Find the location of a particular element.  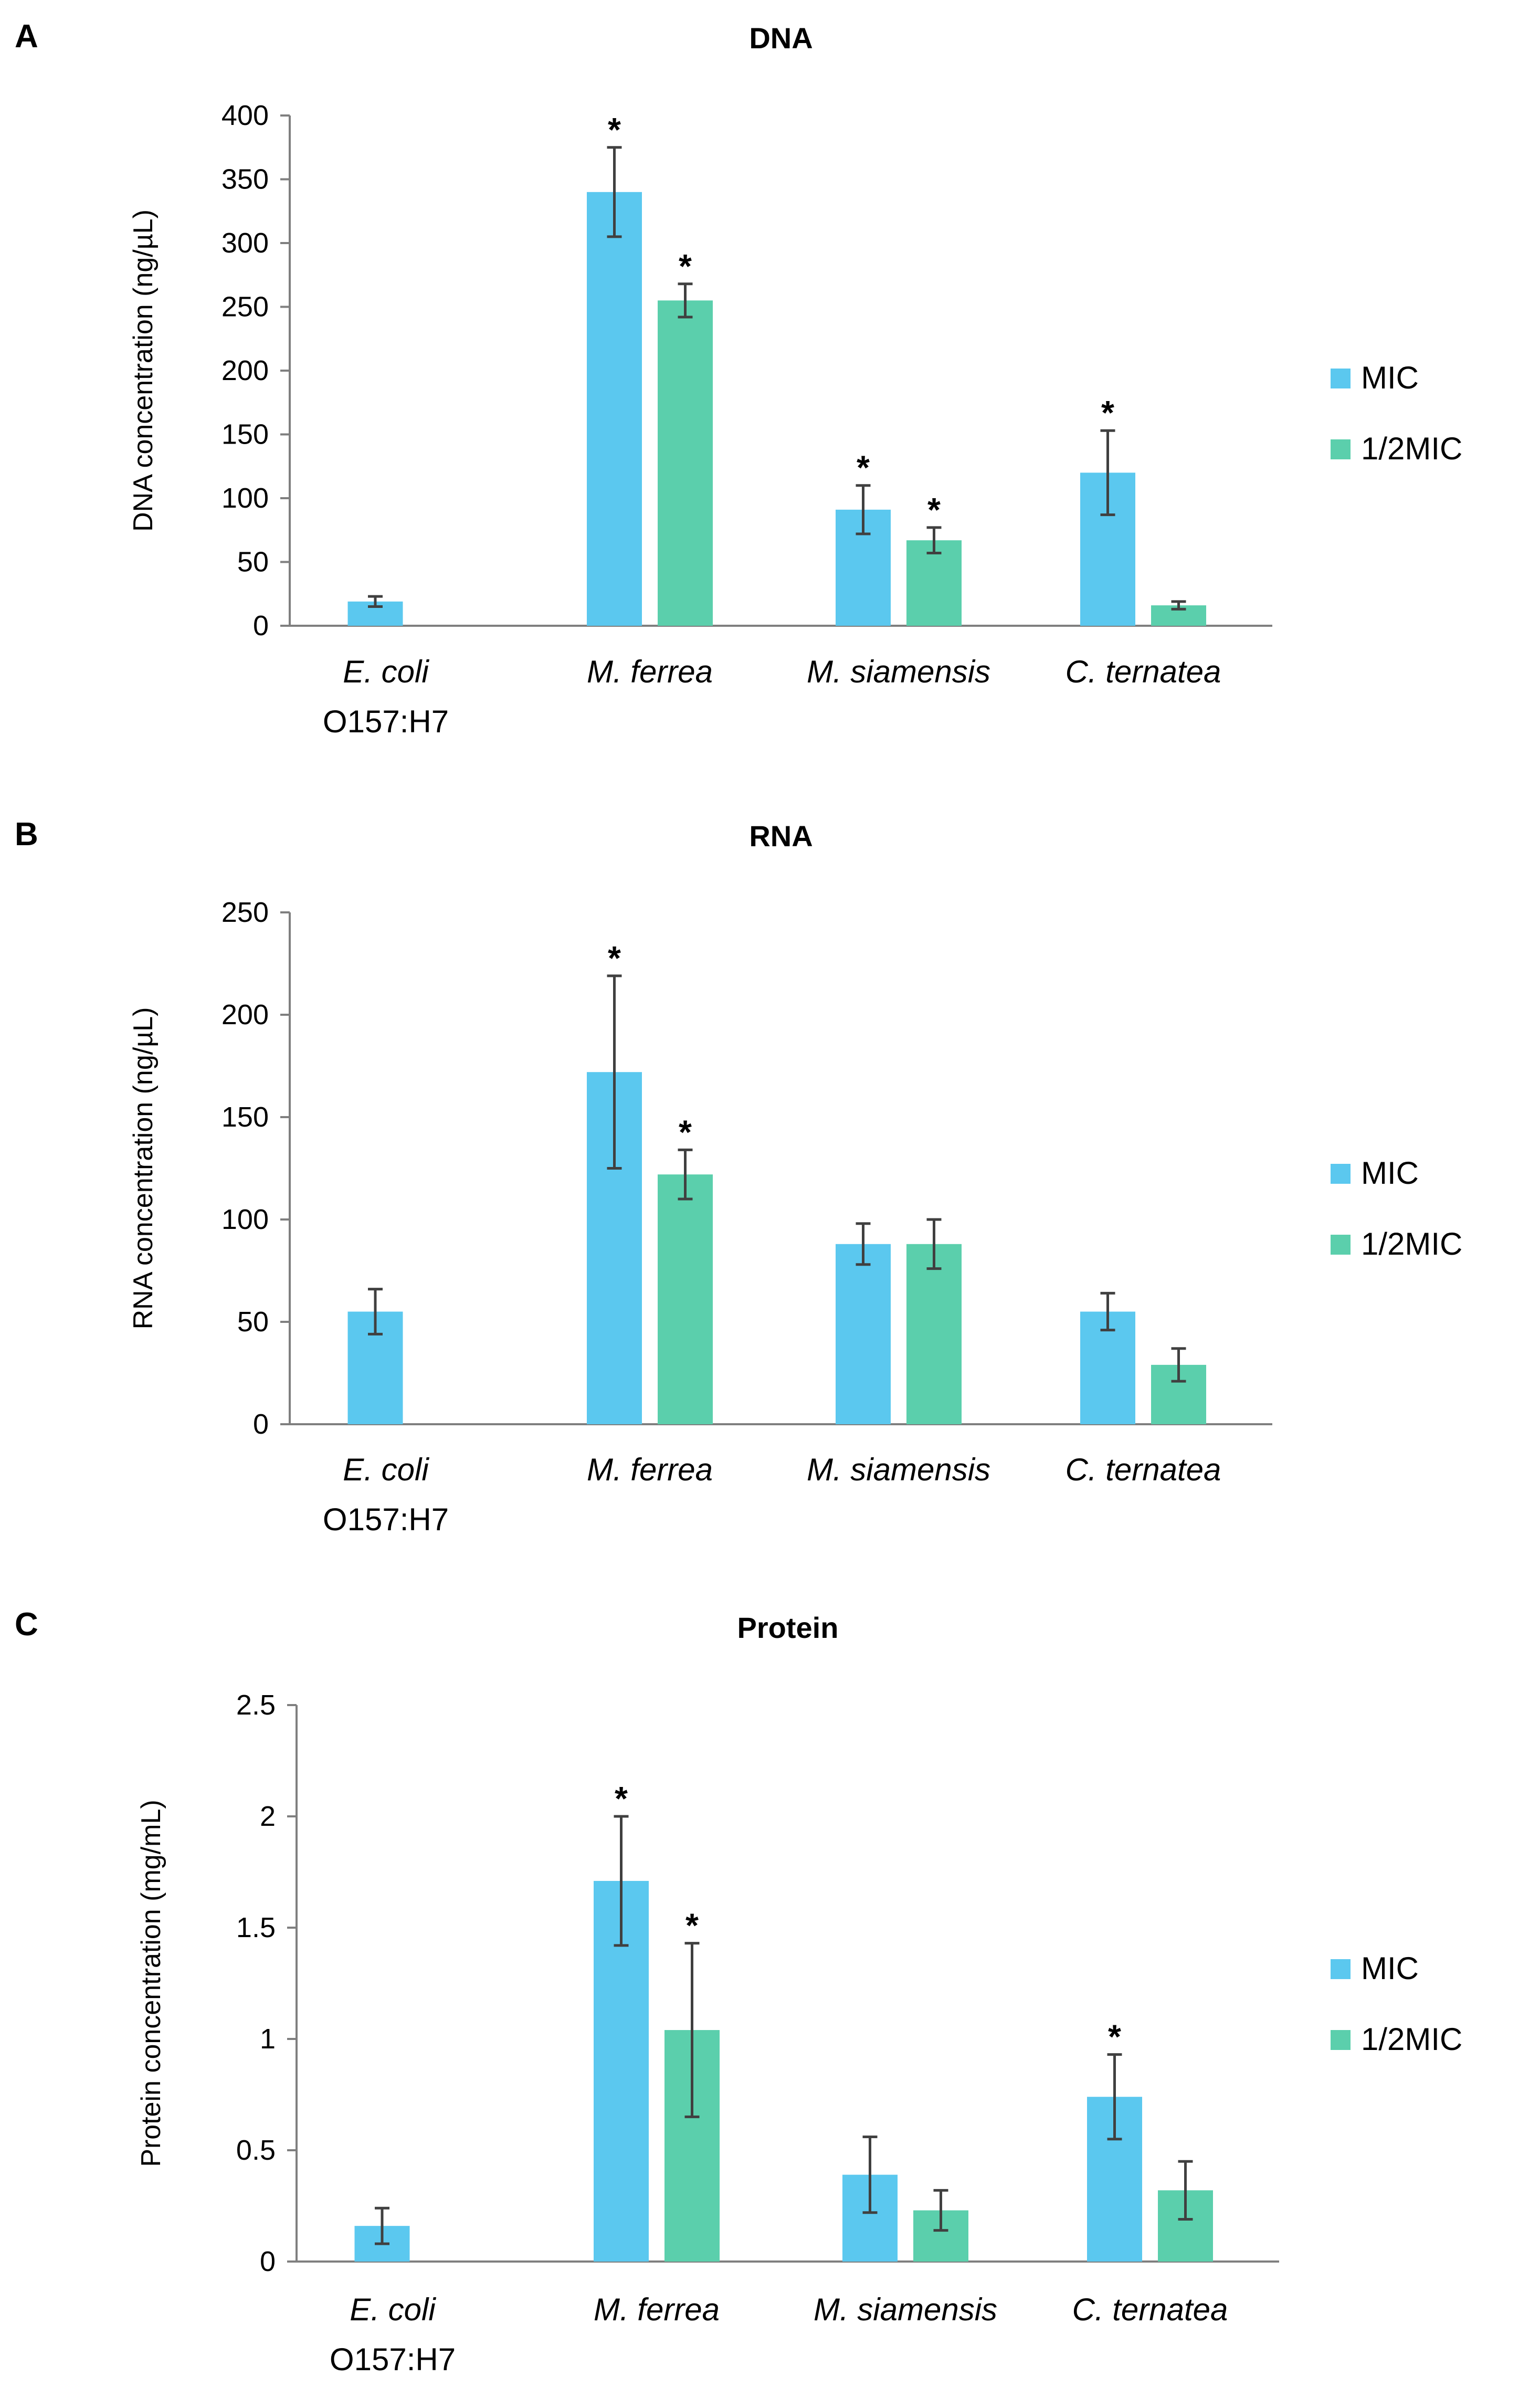

chart-title: Protein is located at coordinates (788, 1627).